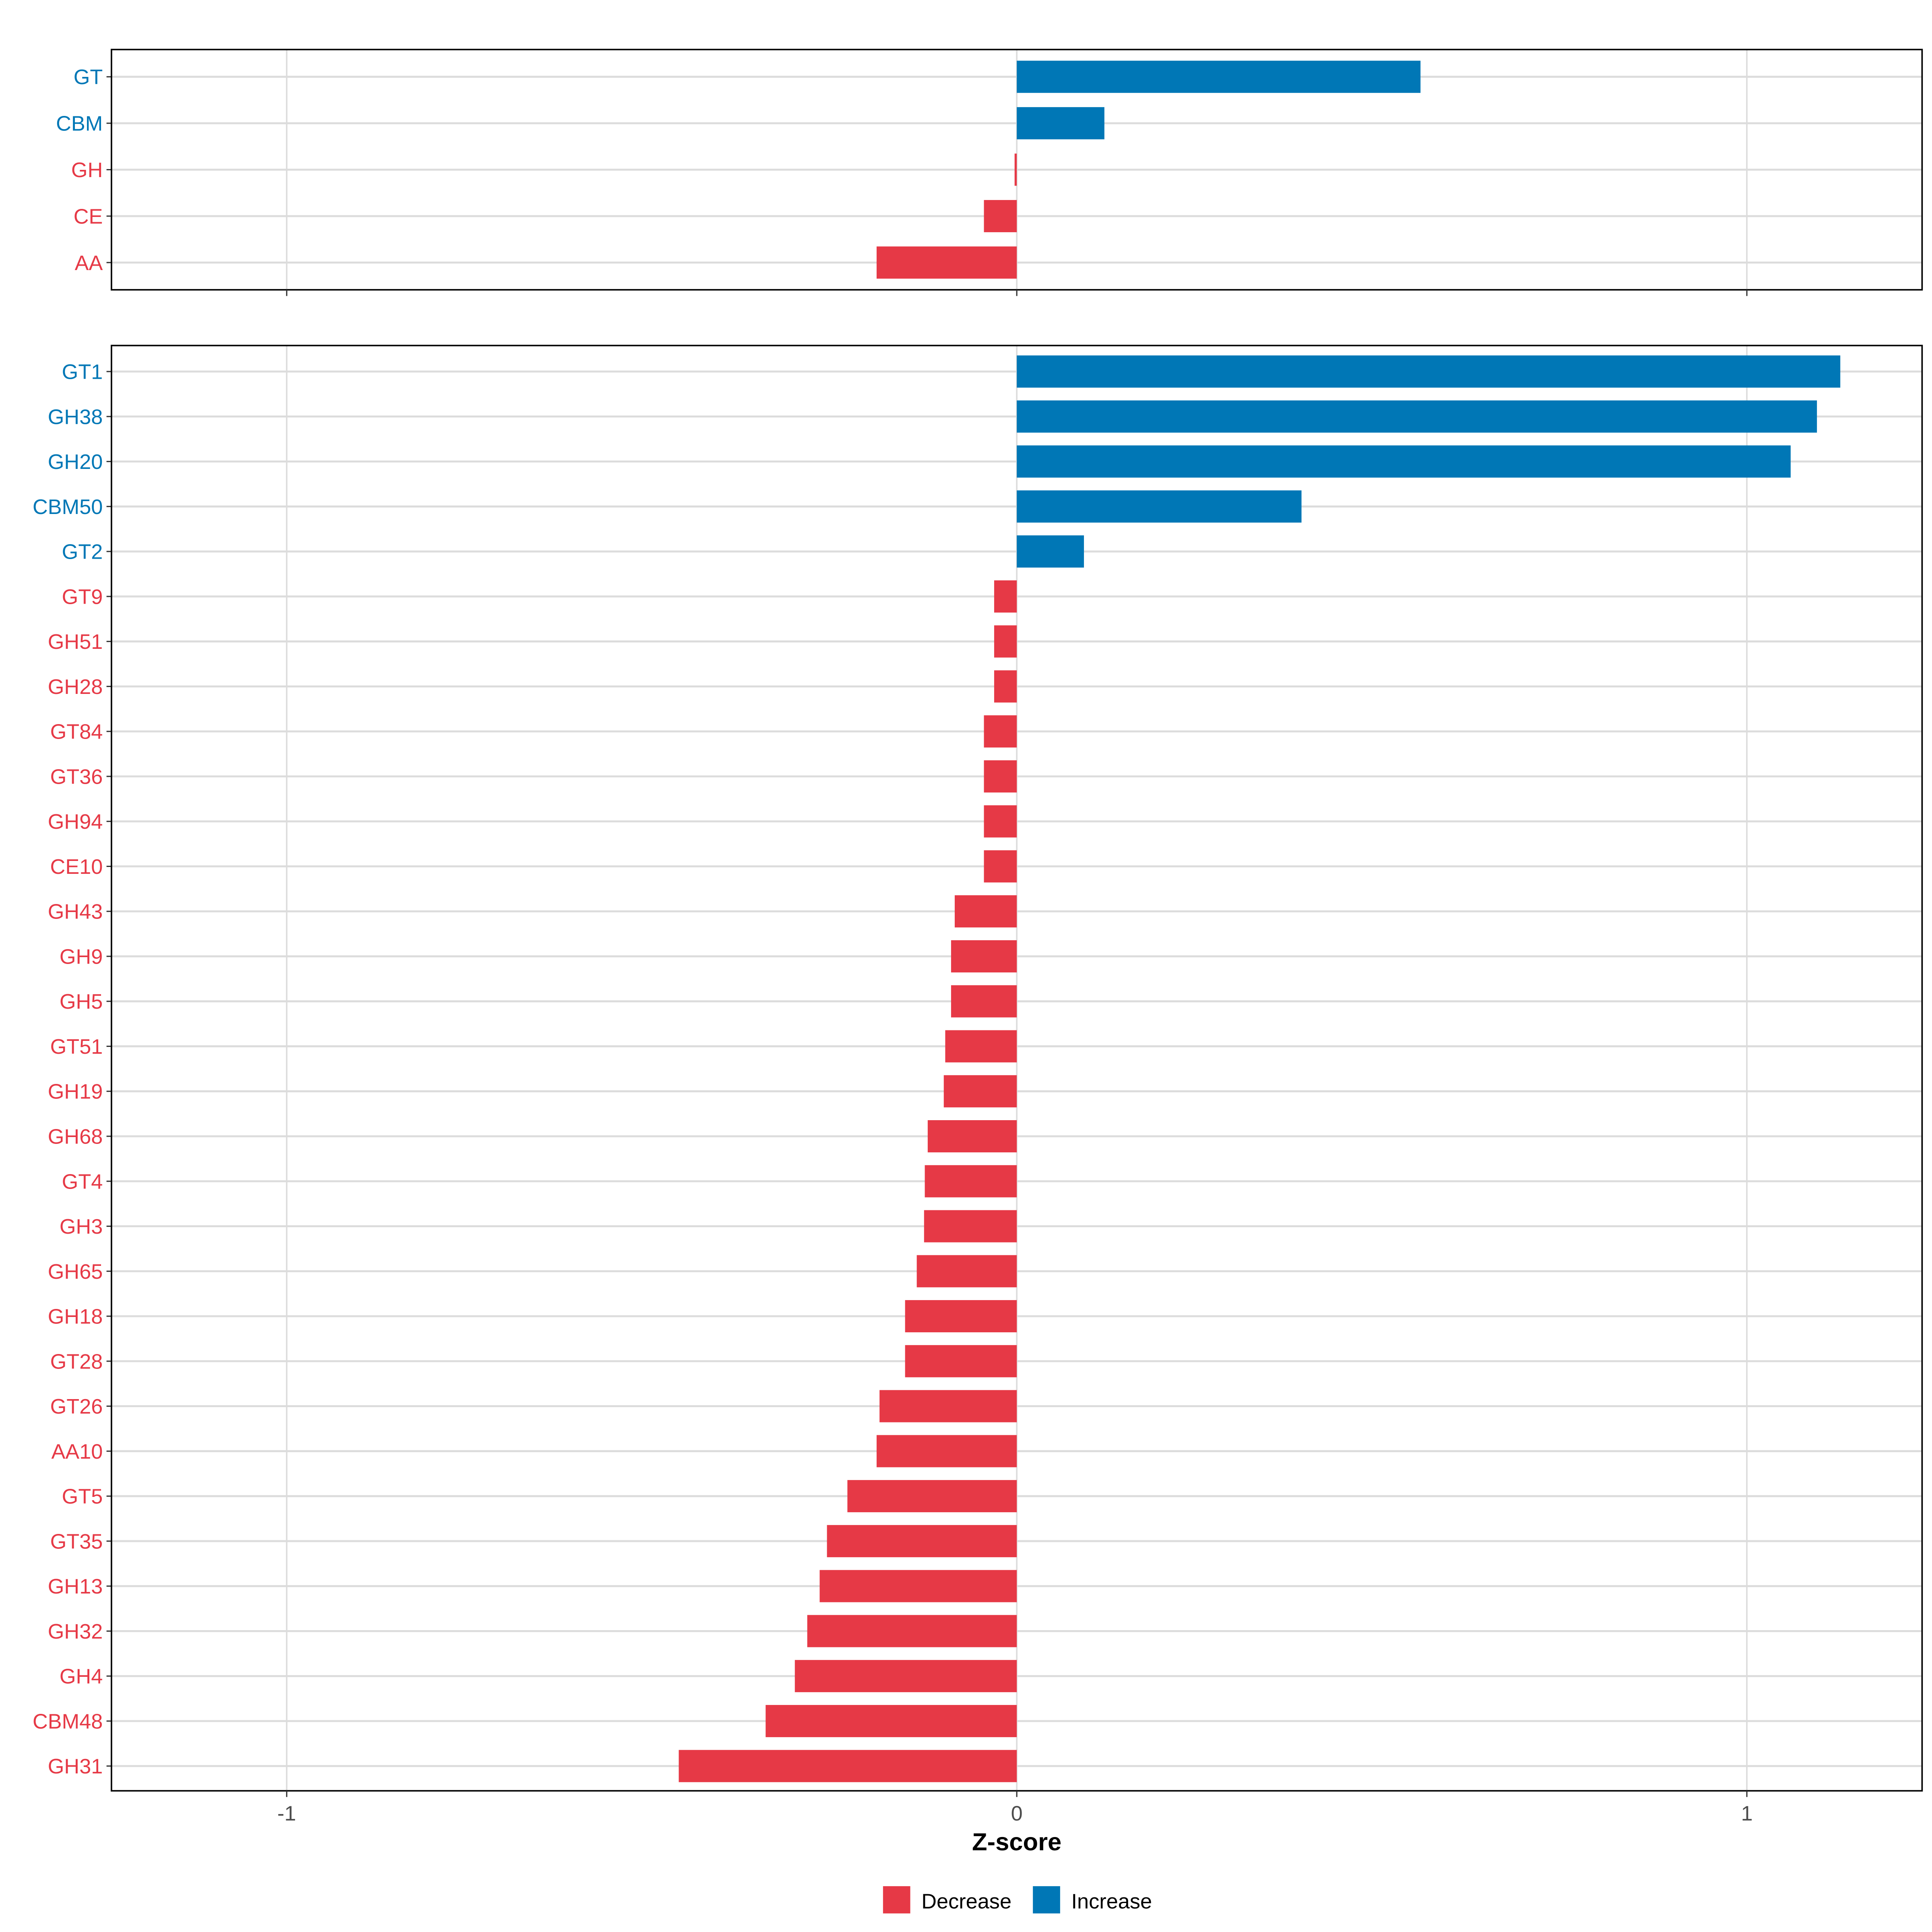 The height and width of the screenshot is (1932, 1932). What do you see at coordinates (75, 912) in the screenshot?
I see `y-tick-label: GH43` at bounding box center [75, 912].